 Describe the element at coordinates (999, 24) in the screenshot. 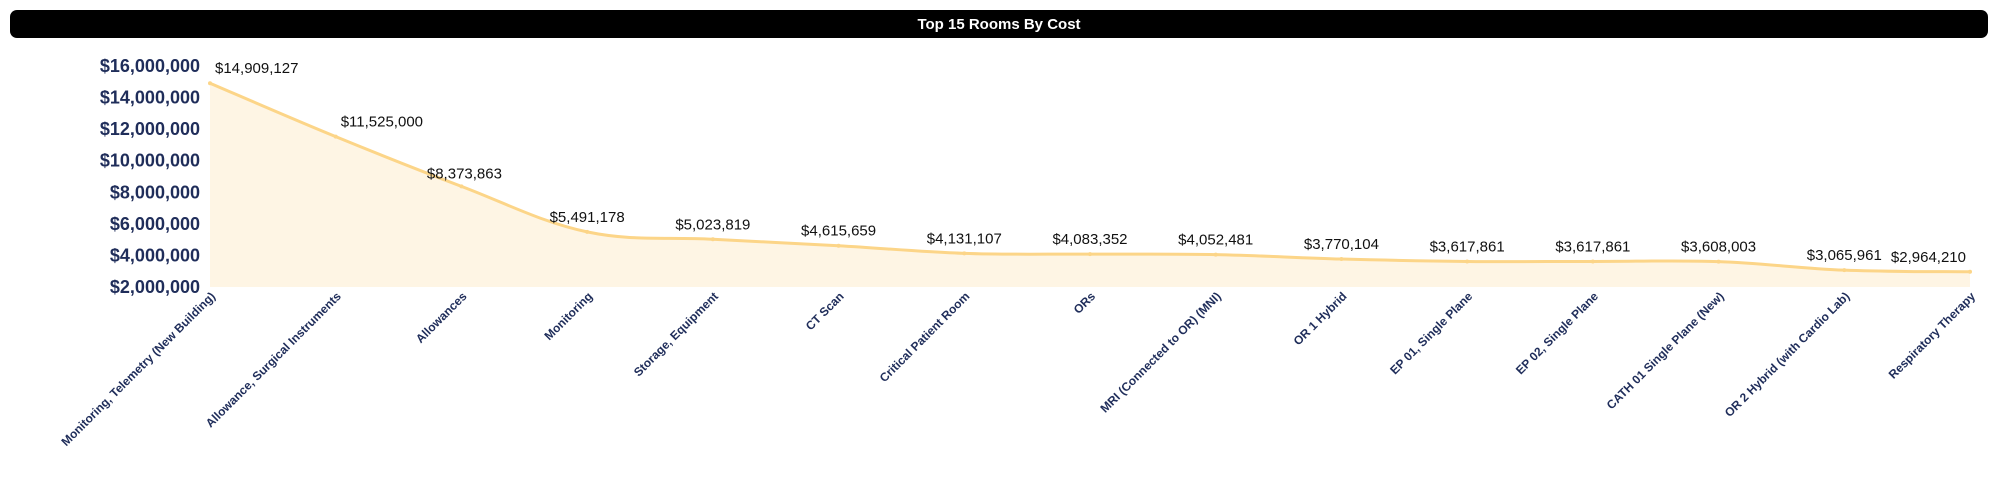

I see `chart-title: Top 15 Rooms By Cost` at that location.